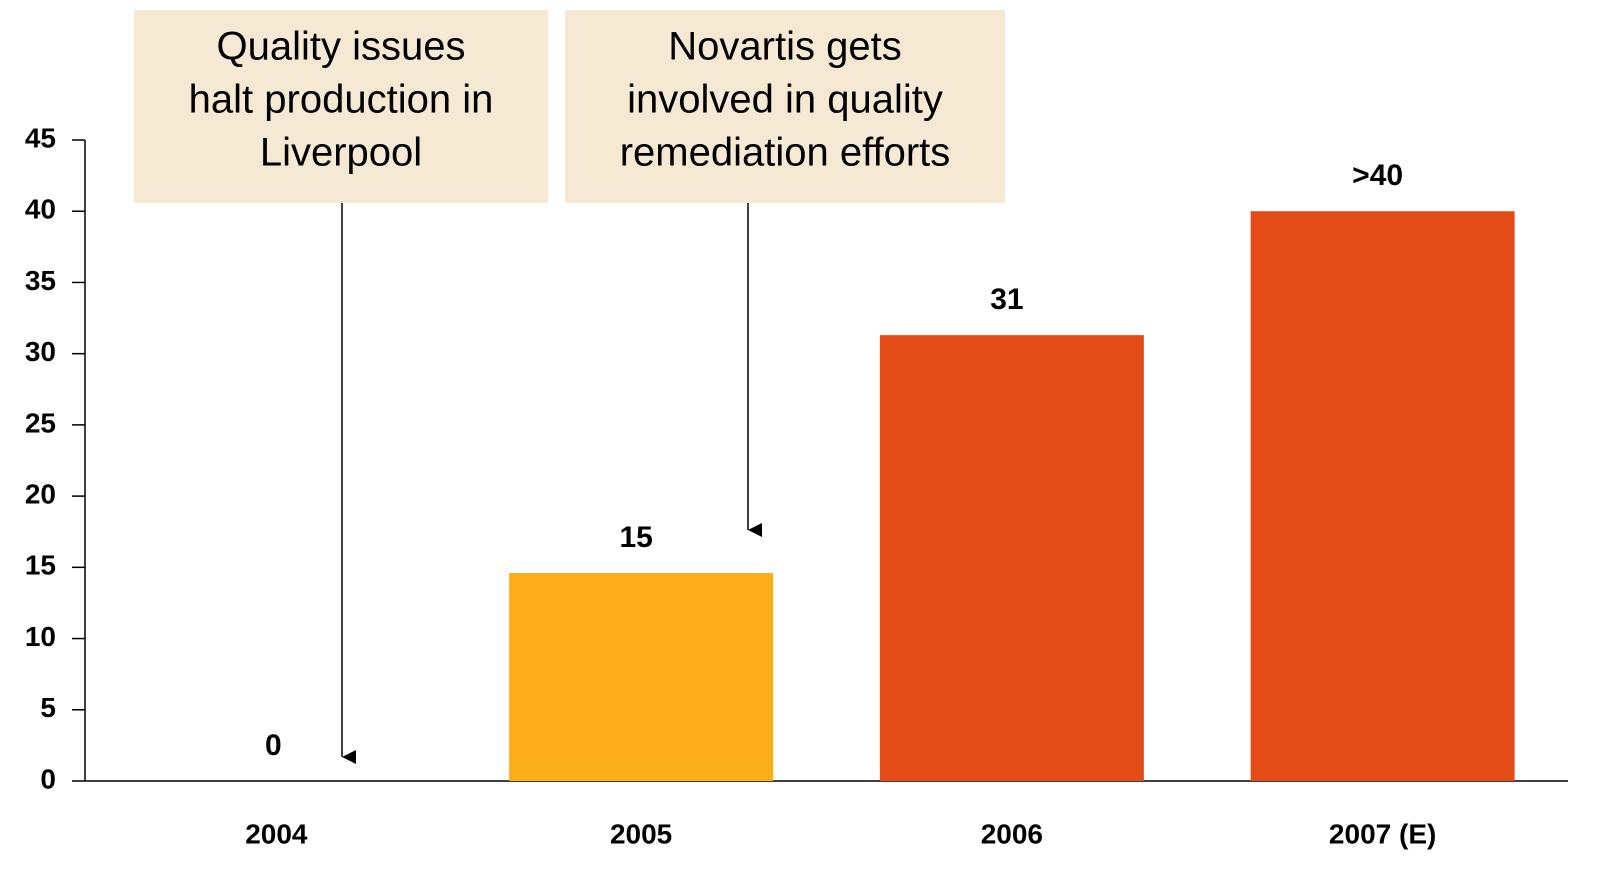 The image size is (1597, 871). Describe the element at coordinates (40, 494) in the screenshot. I see `y-tick-label: 20` at that location.